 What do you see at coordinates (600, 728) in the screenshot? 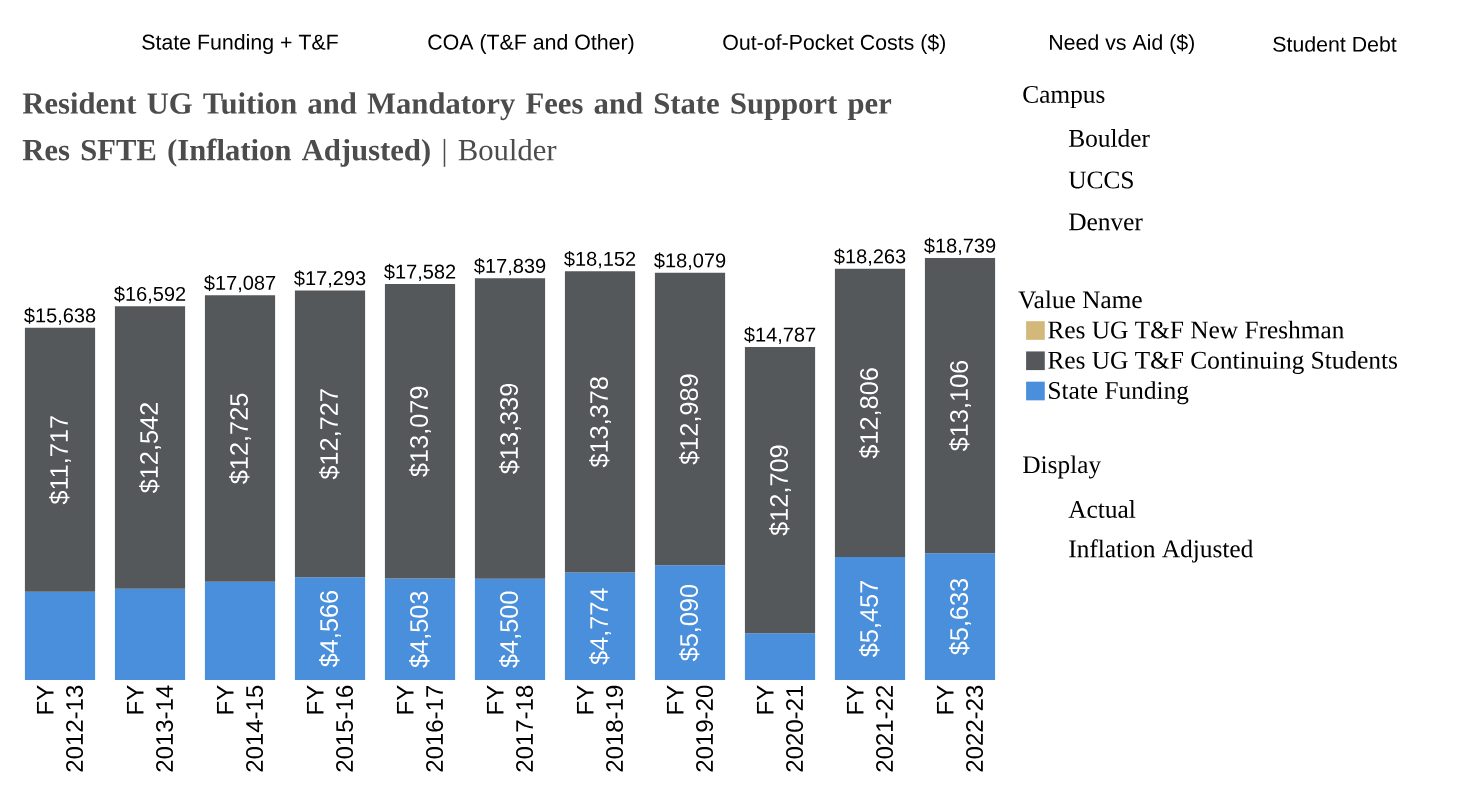
I see `x-tick-label: FY 2018-19` at bounding box center [600, 728].